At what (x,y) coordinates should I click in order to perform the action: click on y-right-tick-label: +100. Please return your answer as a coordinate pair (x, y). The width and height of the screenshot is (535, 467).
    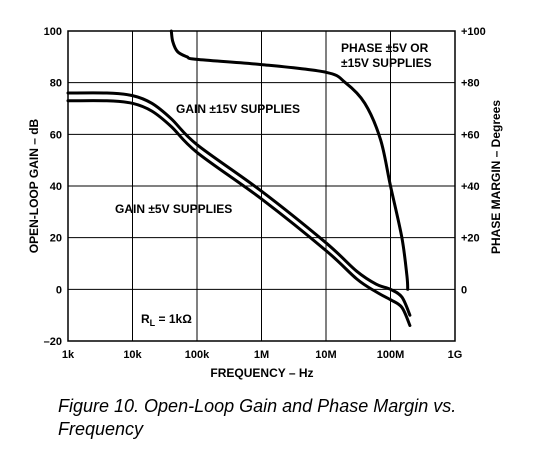
    Looking at the image, I should click on (473, 32).